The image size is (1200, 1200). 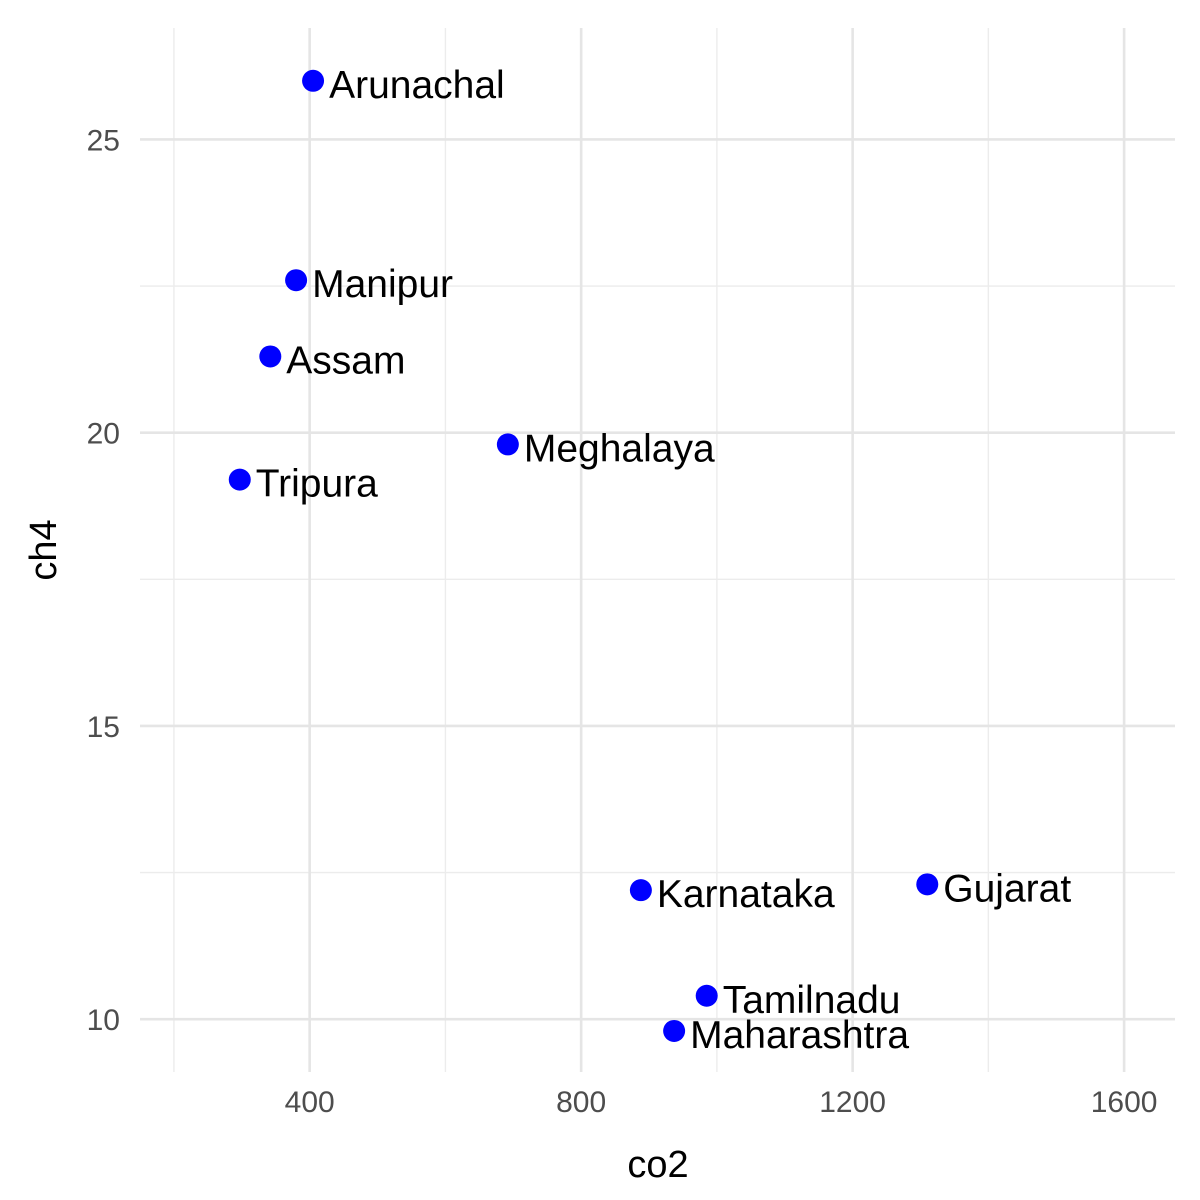 What do you see at coordinates (852, 1102) in the screenshot?
I see `x-tick-label: 1200` at bounding box center [852, 1102].